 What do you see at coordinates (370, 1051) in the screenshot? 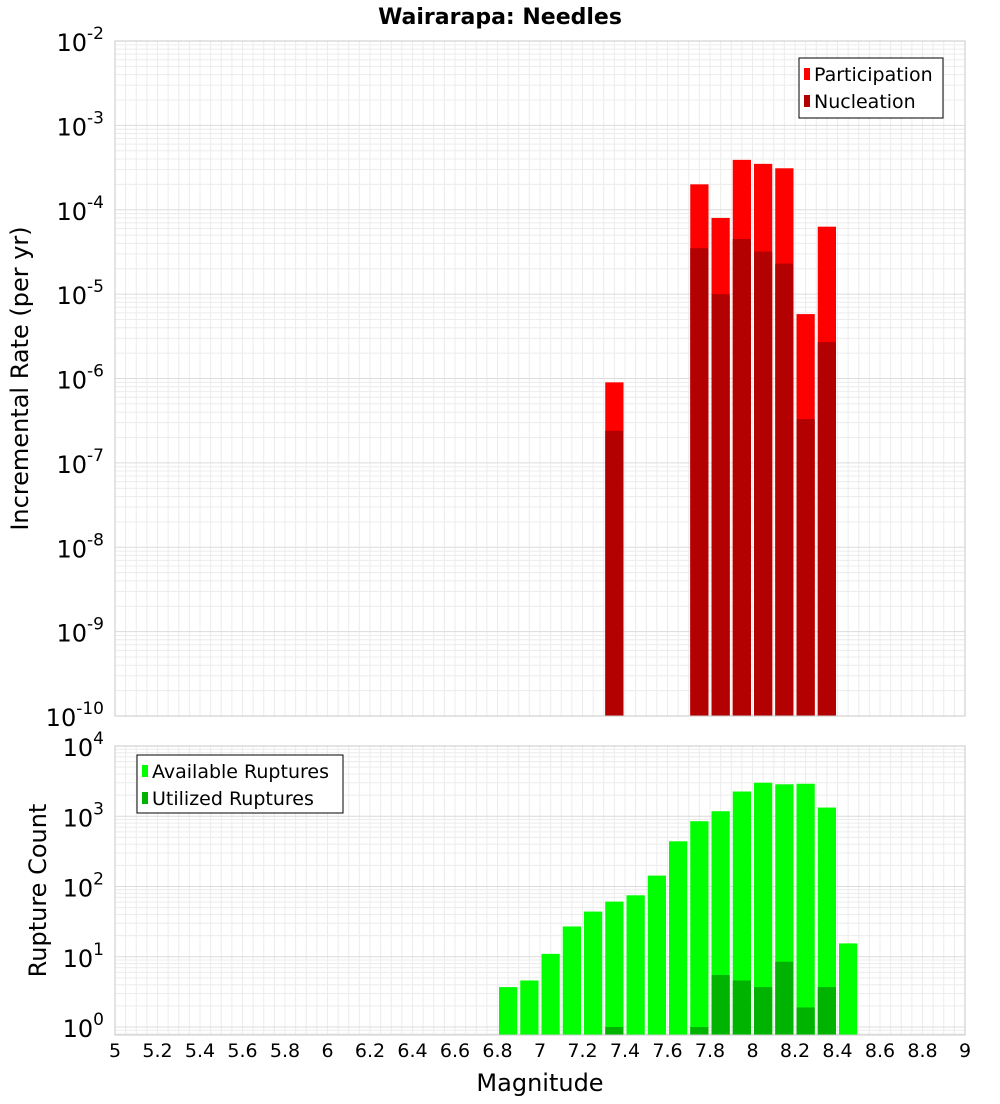
I see `x-tick-label: 6.2` at bounding box center [370, 1051].